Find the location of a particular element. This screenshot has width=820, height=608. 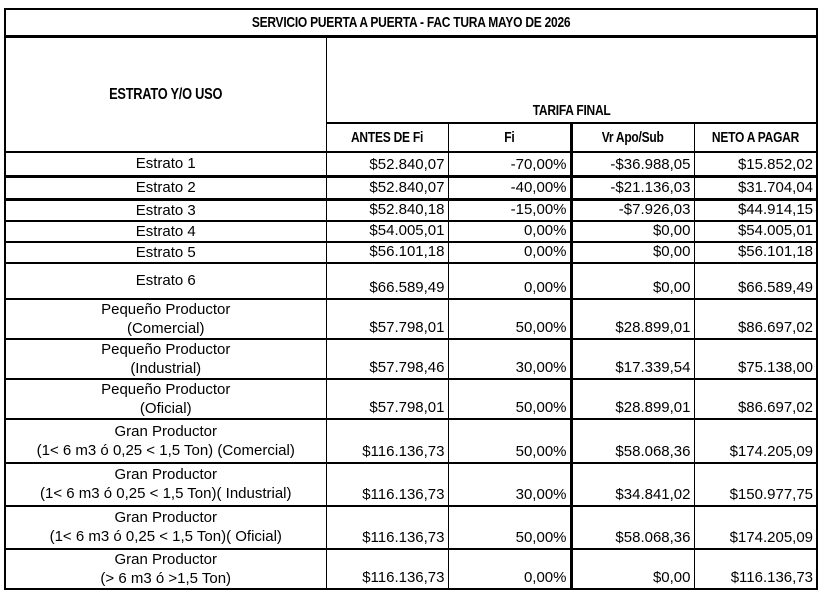

row-label: Pequeño Productor (Comercial) is located at coordinates (165, 318).